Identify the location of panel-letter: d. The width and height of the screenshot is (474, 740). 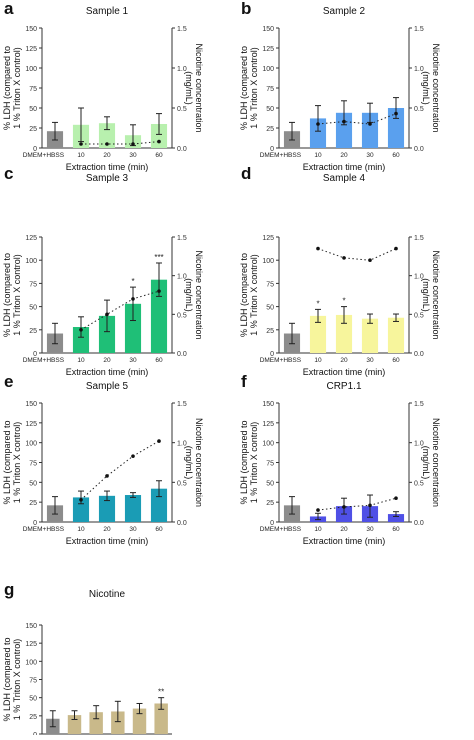
(246, 173).